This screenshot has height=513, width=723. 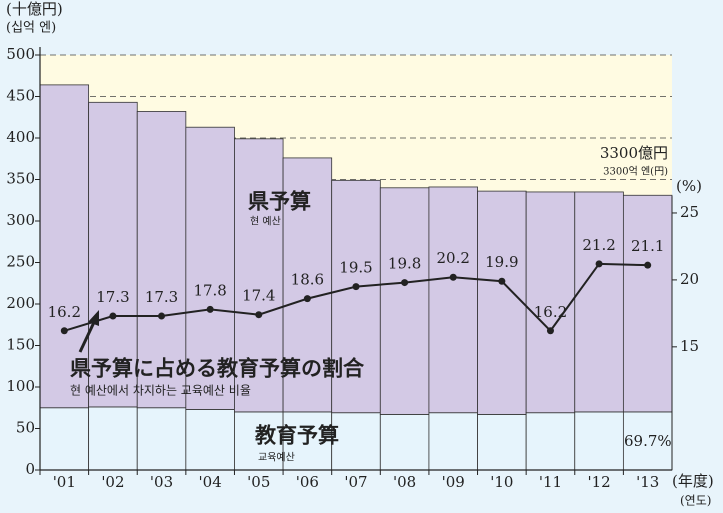 What do you see at coordinates (258, 296) in the screenshot?
I see `data-label: 17.4` at bounding box center [258, 296].